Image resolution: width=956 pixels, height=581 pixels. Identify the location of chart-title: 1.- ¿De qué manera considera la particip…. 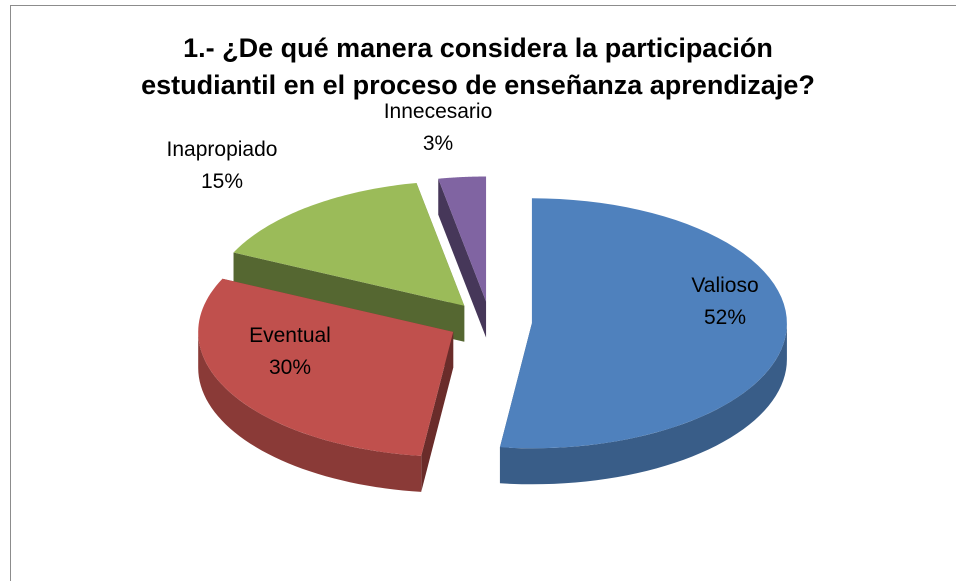
(478, 66).